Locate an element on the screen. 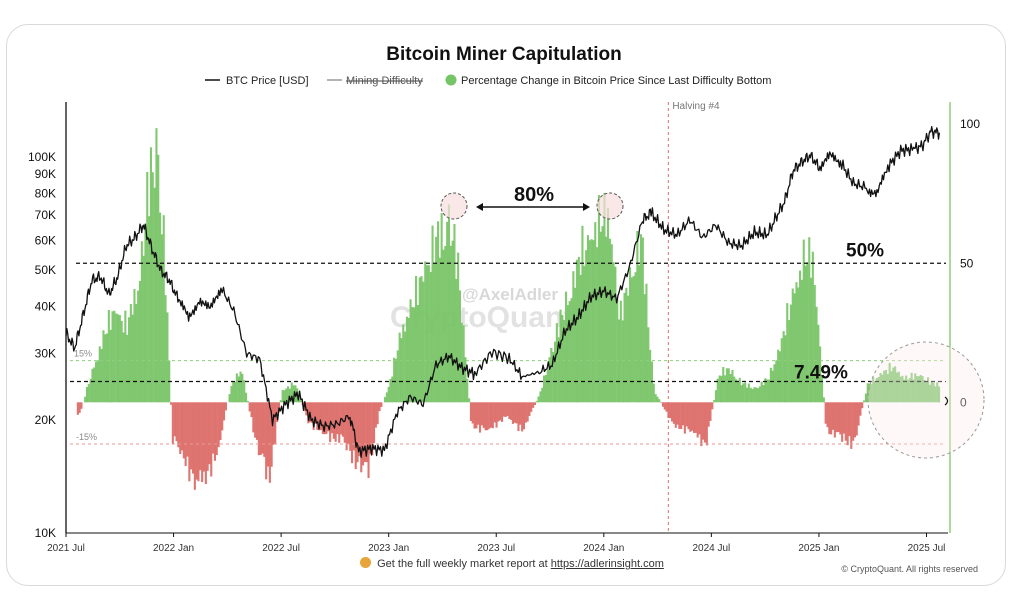  label-7-49-percent: 7.49% is located at coordinates (821, 372).